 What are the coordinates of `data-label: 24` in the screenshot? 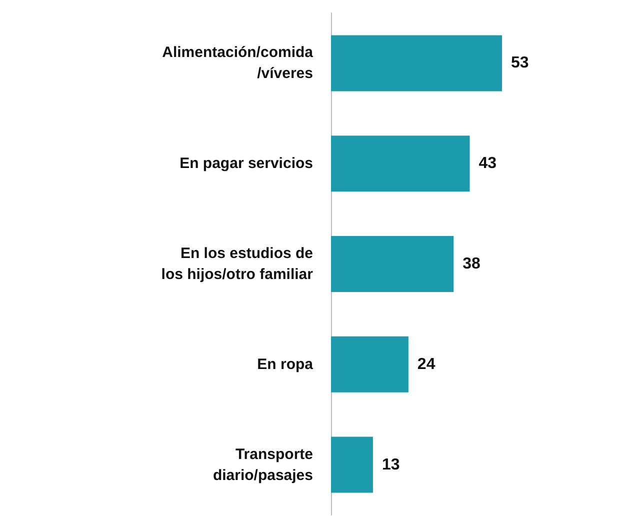 It's located at (426, 364).